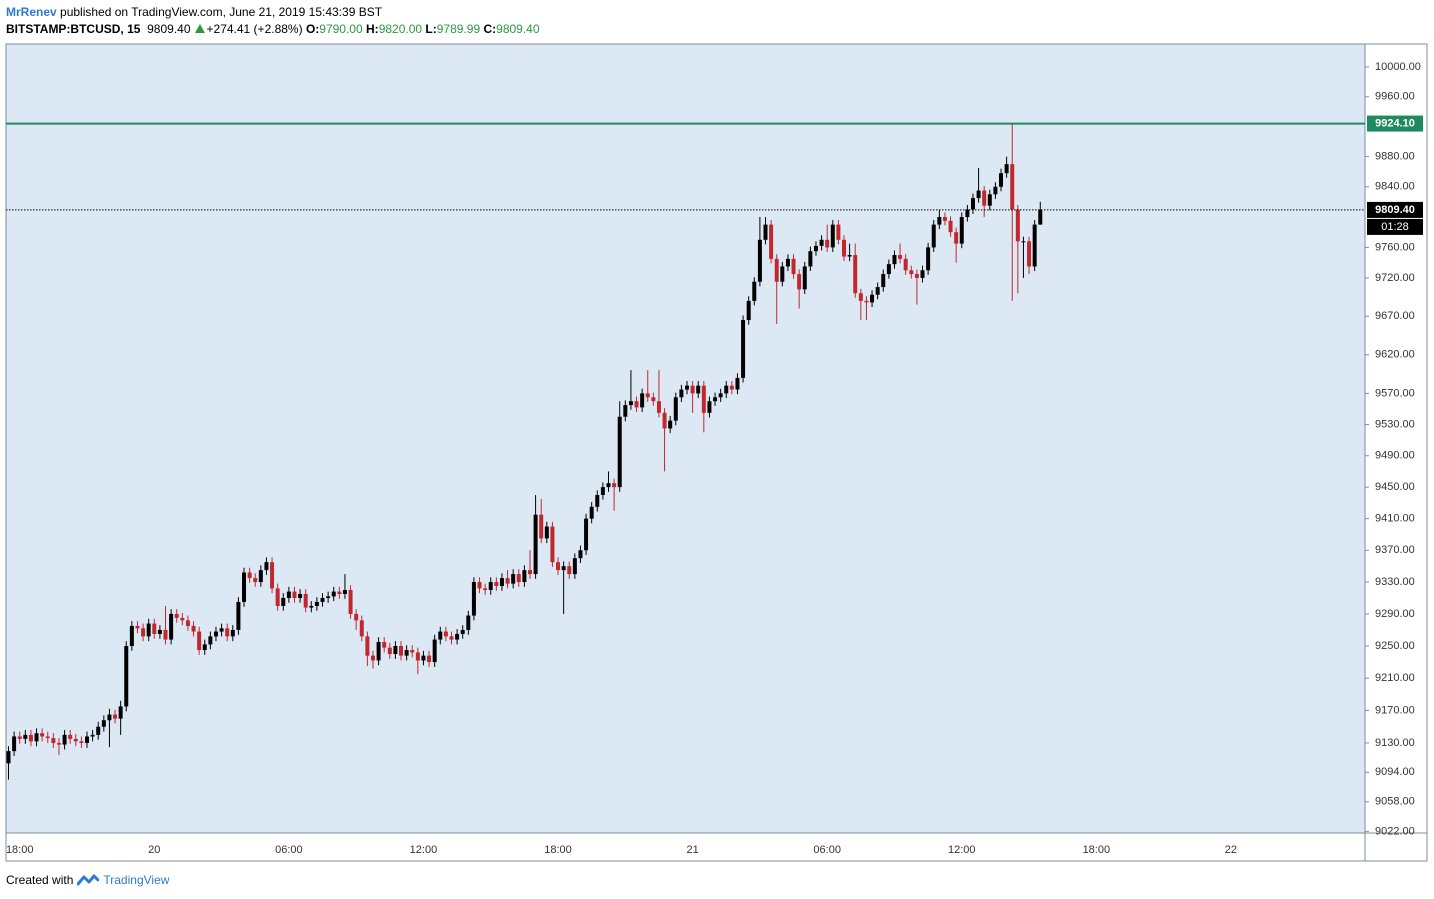 The image size is (1434, 899). What do you see at coordinates (254, 29) in the screenshot?
I see `change: +274.41 (+2.88%)` at bounding box center [254, 29].